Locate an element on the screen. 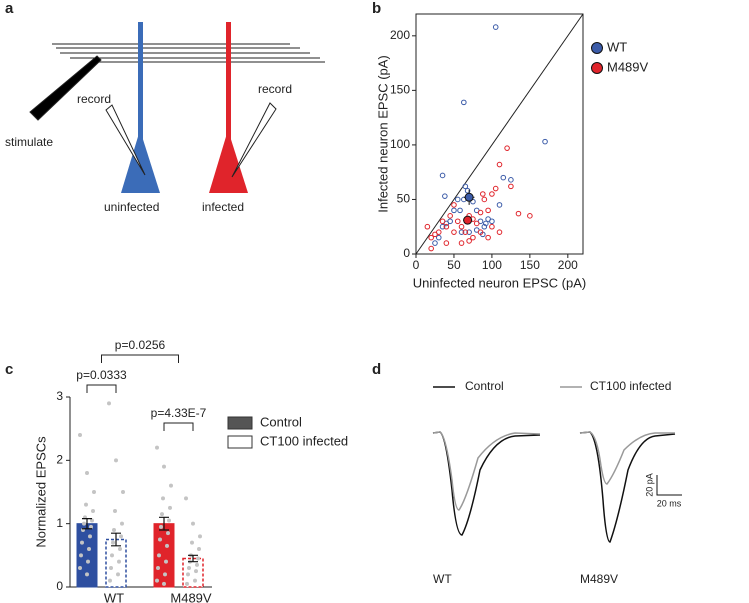 This screenshot has height=603, width=749. legend-label: Control is located at coordinates (281, 421).